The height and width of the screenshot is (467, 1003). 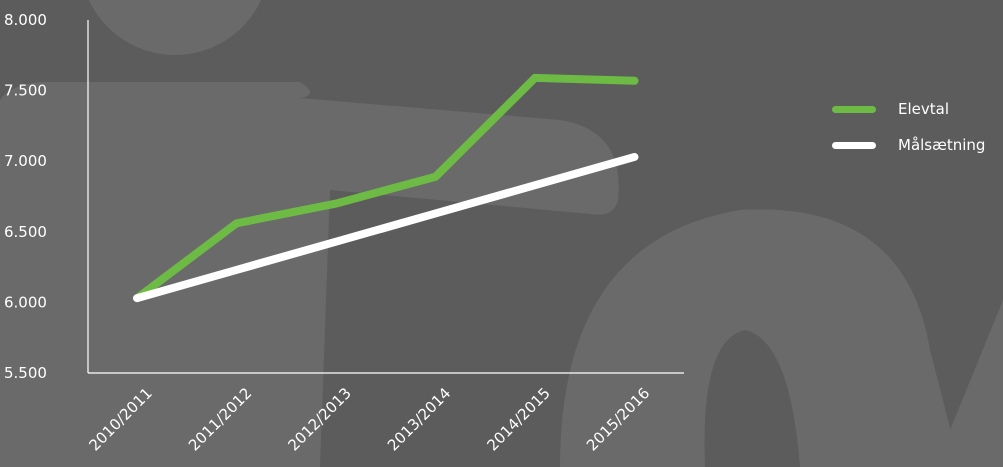 What do you see at coordinates (25, 232) in the screenshot?
I see `y-tick-label: 6.500` at bounding box center [25, 232].